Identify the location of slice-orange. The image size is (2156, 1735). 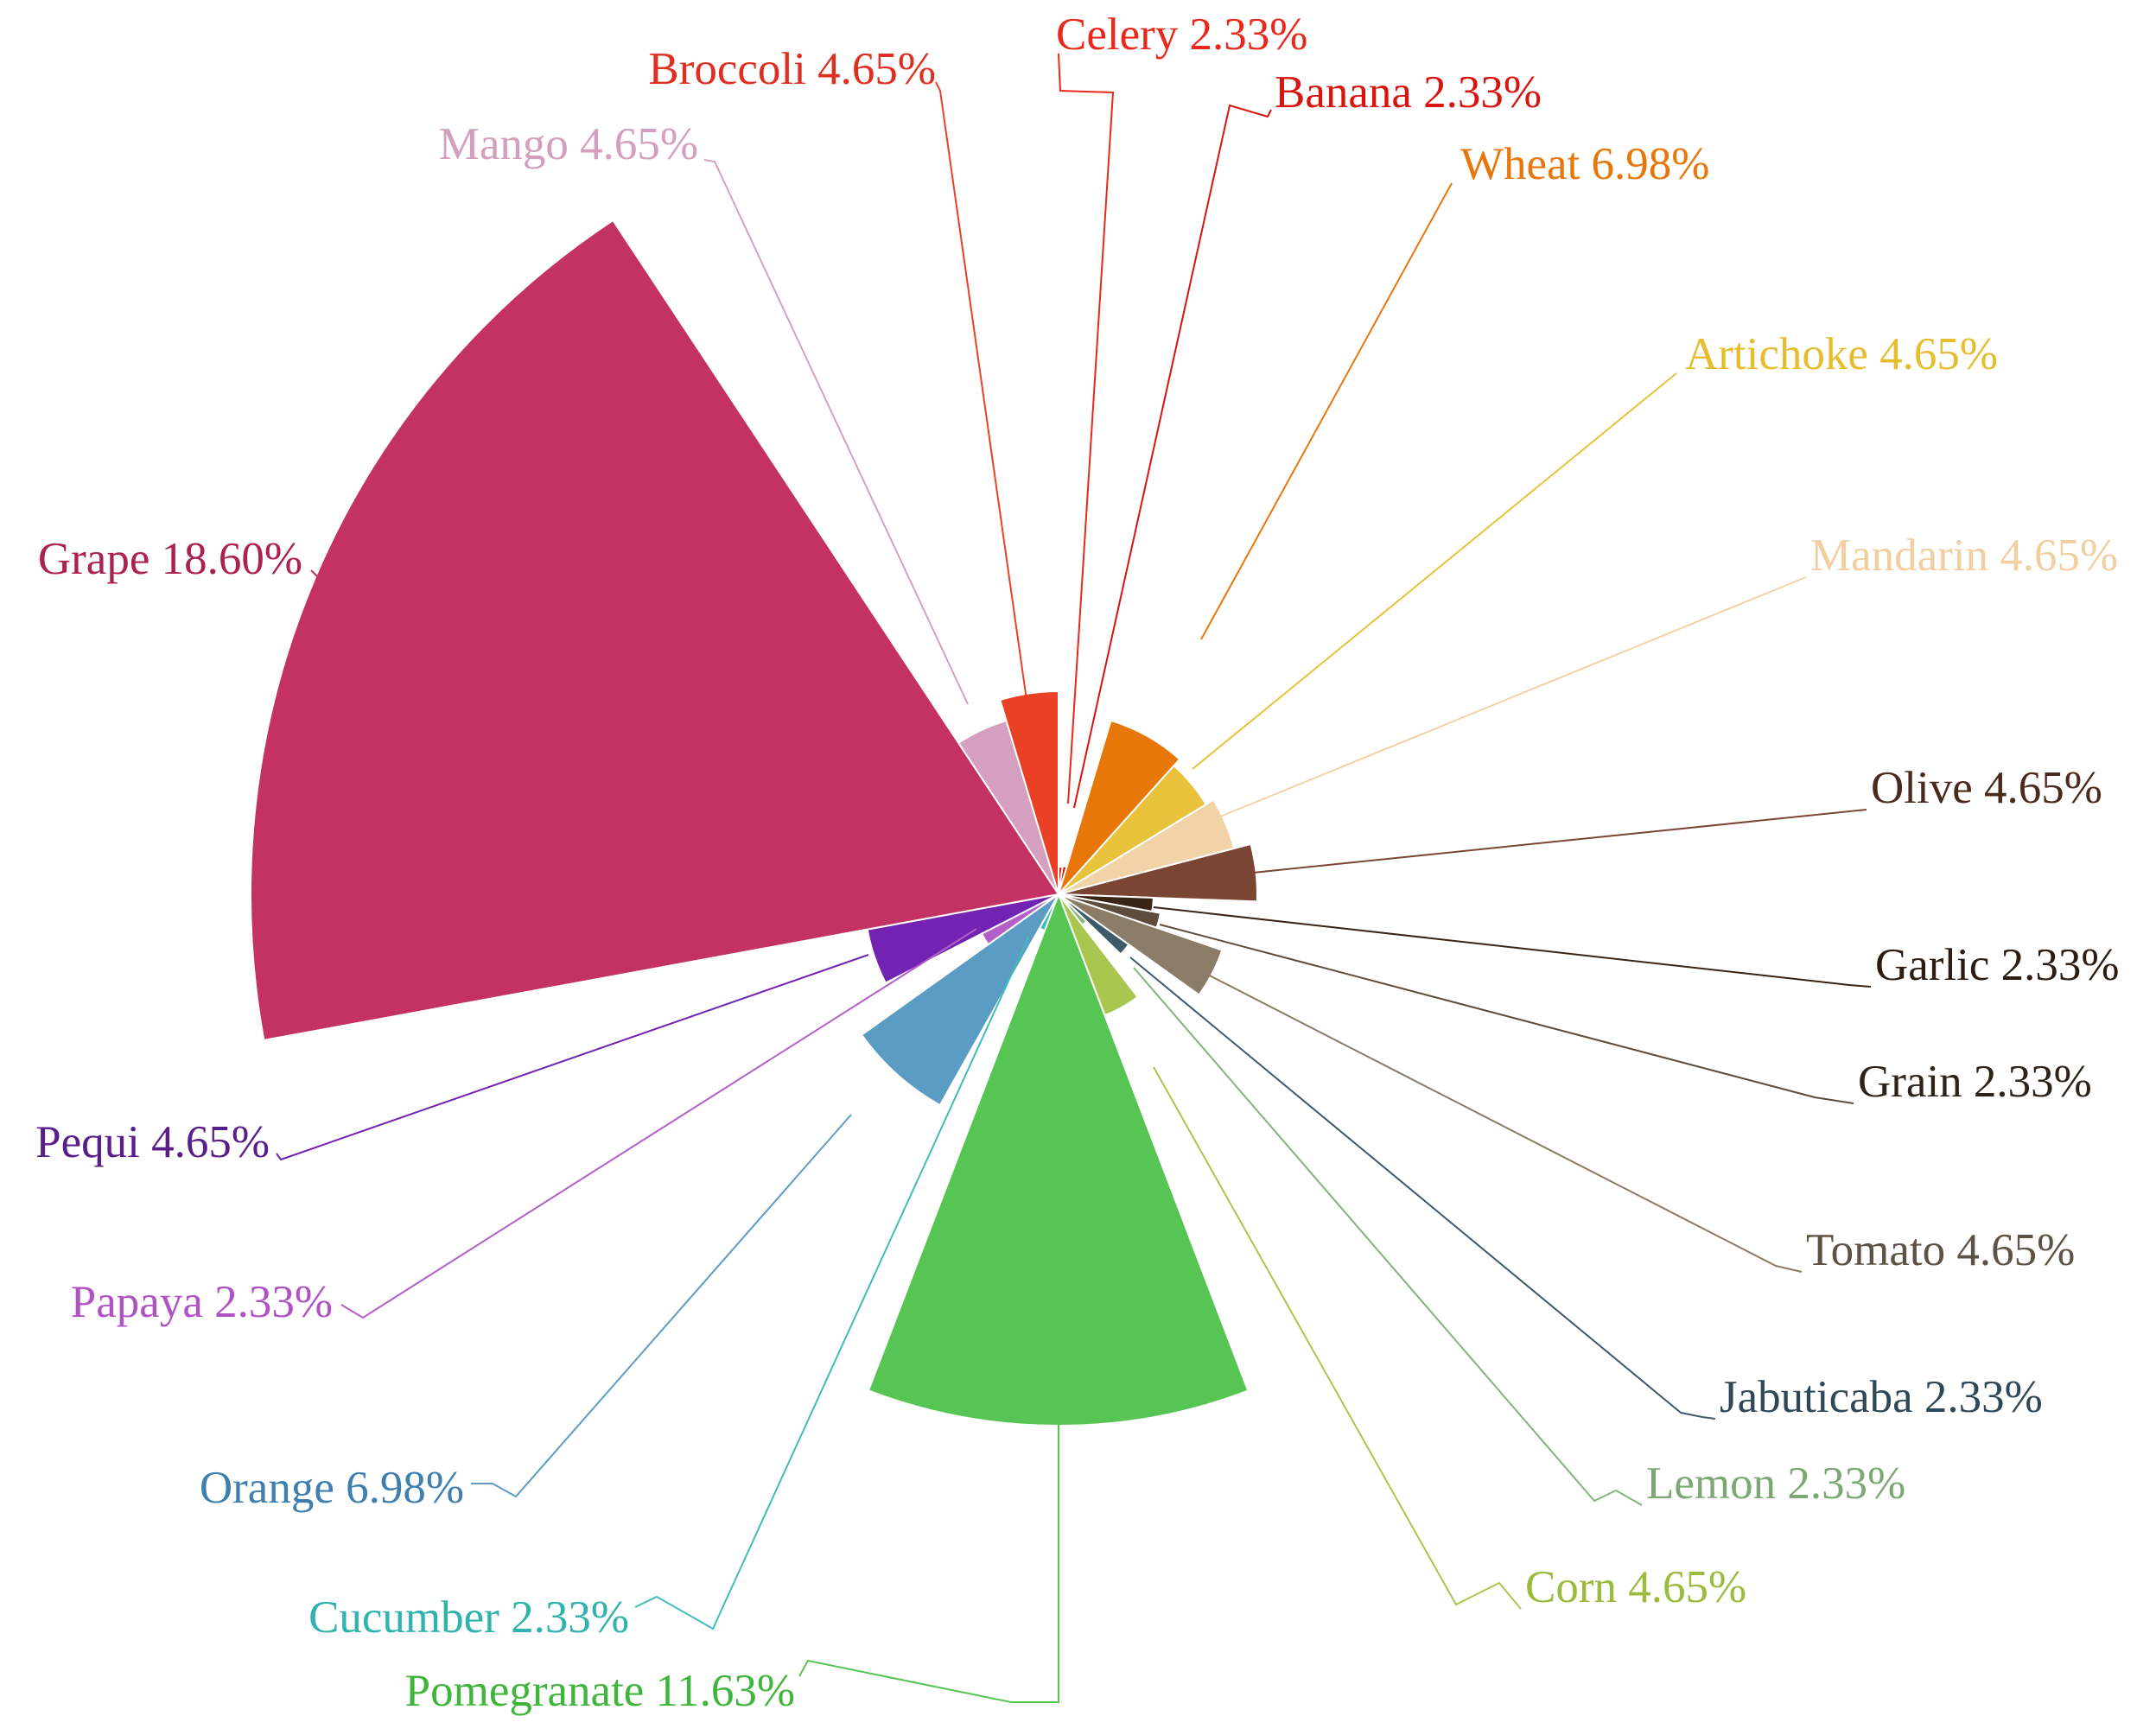
(959, 1000).